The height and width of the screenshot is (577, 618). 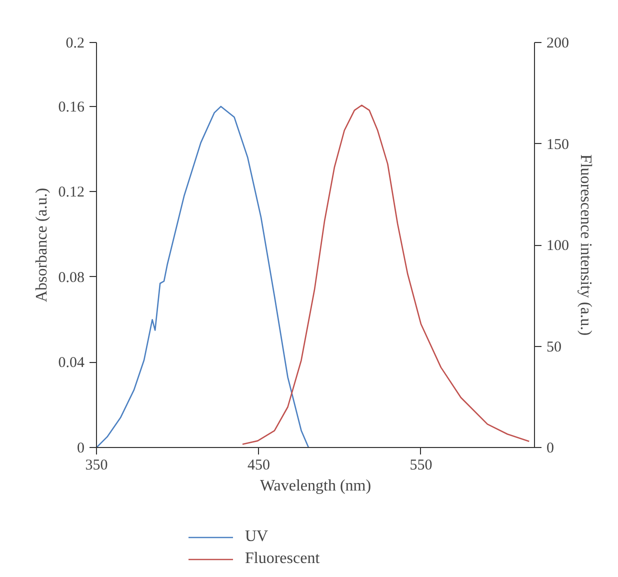 I want to click on y-tick-label: 0.2, so click(x=75, y=44).